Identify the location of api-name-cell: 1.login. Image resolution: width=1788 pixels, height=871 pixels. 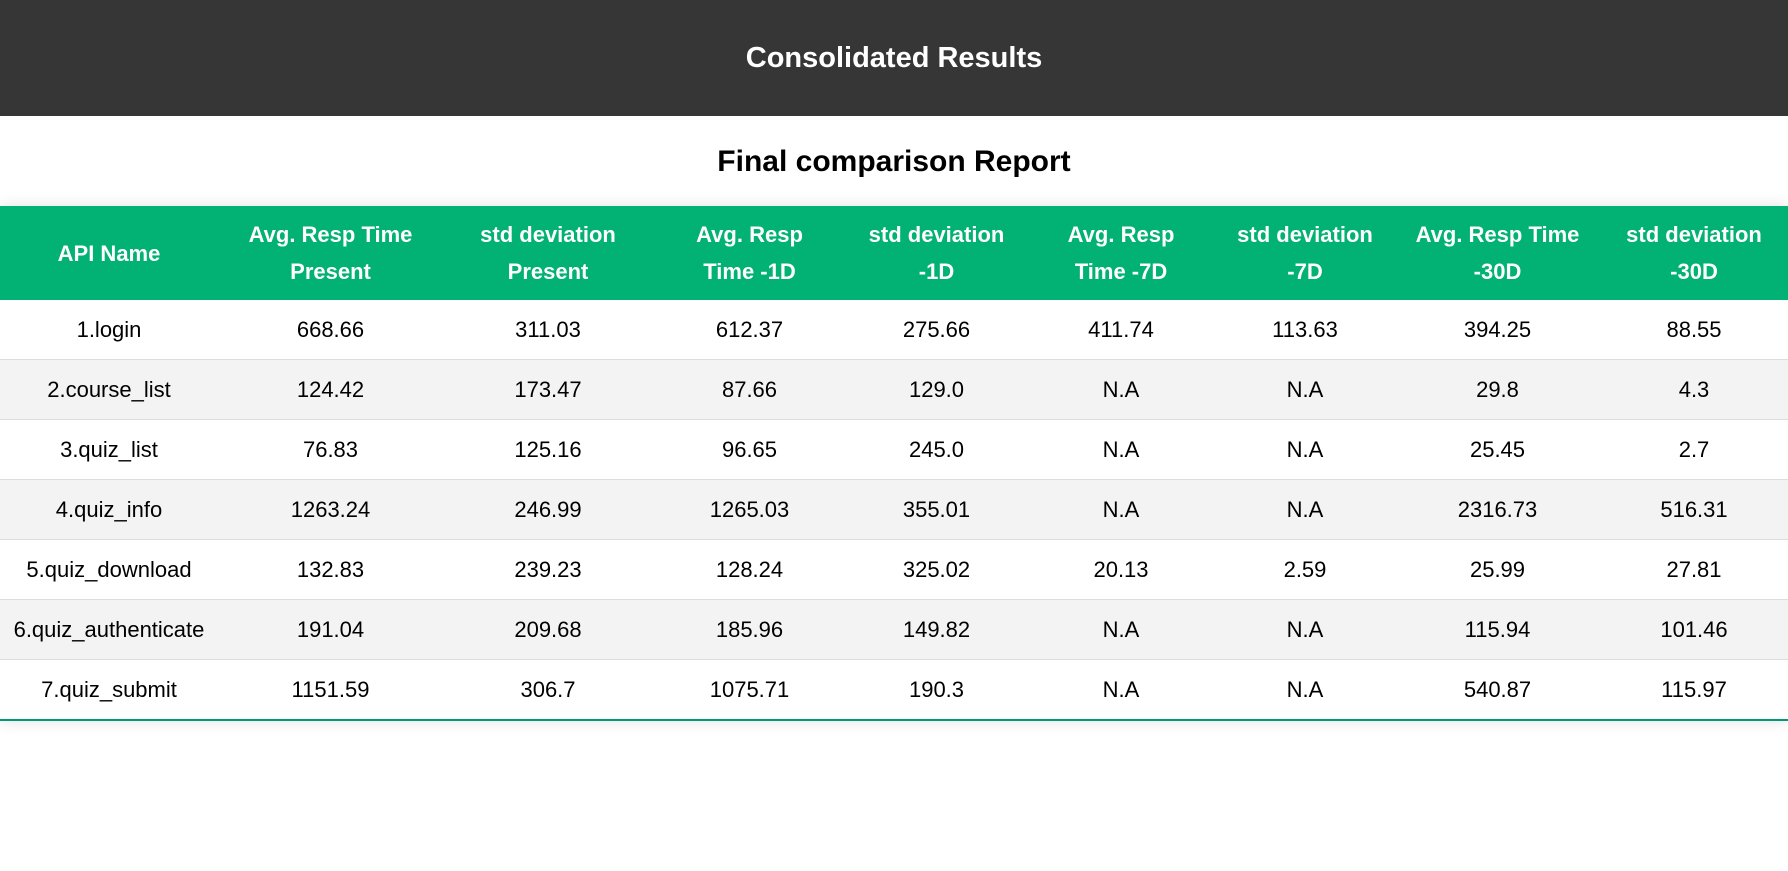
(109, 329).